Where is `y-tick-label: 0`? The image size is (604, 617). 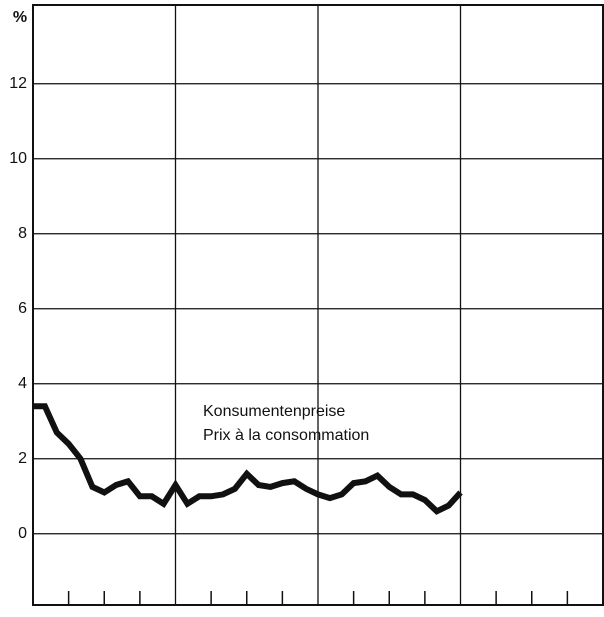 y-tick-label: 0 is located at coordinates (22, 533).